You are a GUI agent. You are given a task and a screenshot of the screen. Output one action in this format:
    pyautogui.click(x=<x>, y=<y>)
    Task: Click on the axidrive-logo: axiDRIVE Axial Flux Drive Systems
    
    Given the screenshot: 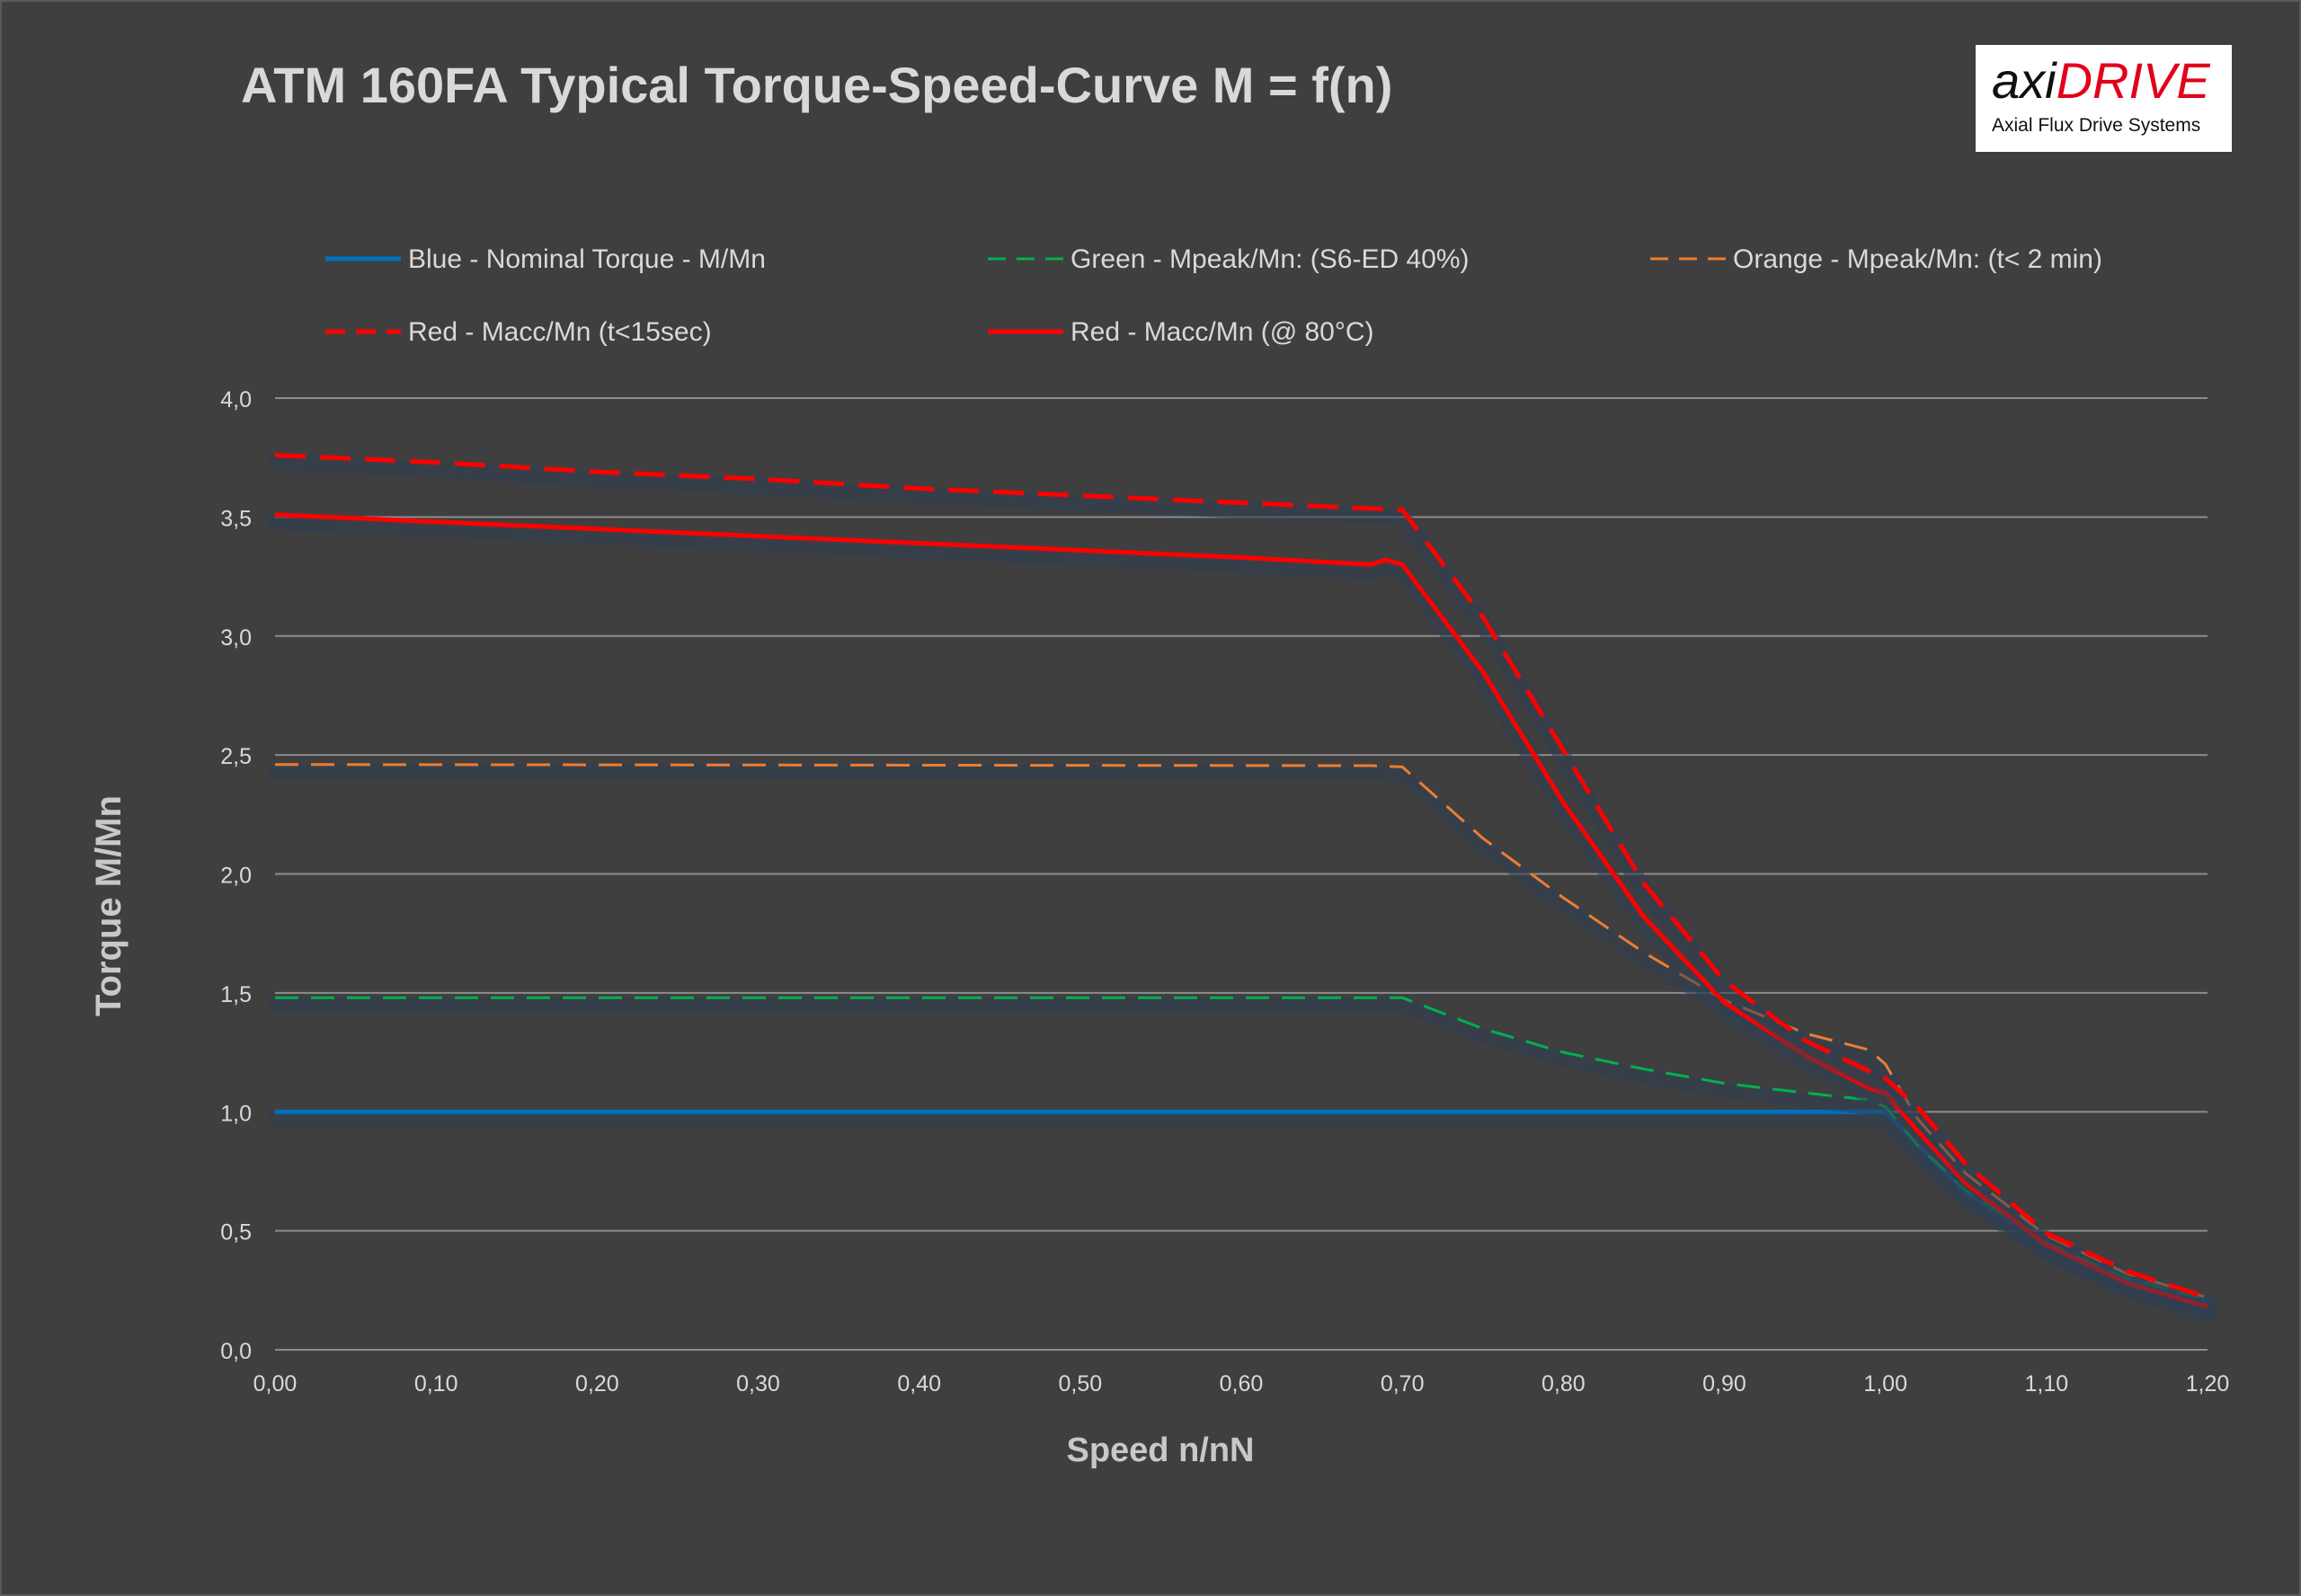 What is the action you would take?
    pyautogui.click(x=2104, y=98)
    